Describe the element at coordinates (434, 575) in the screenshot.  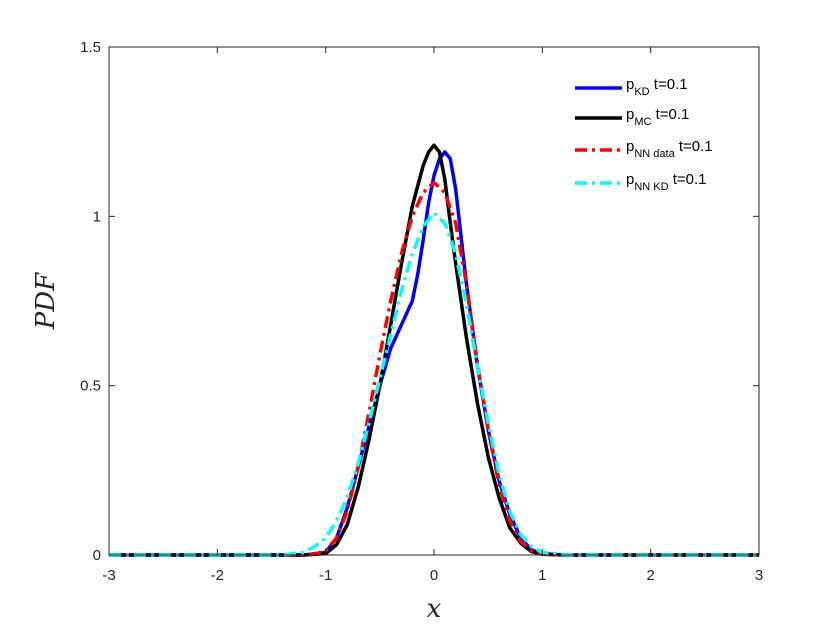
I see `x-tick-label: 0` at that location.